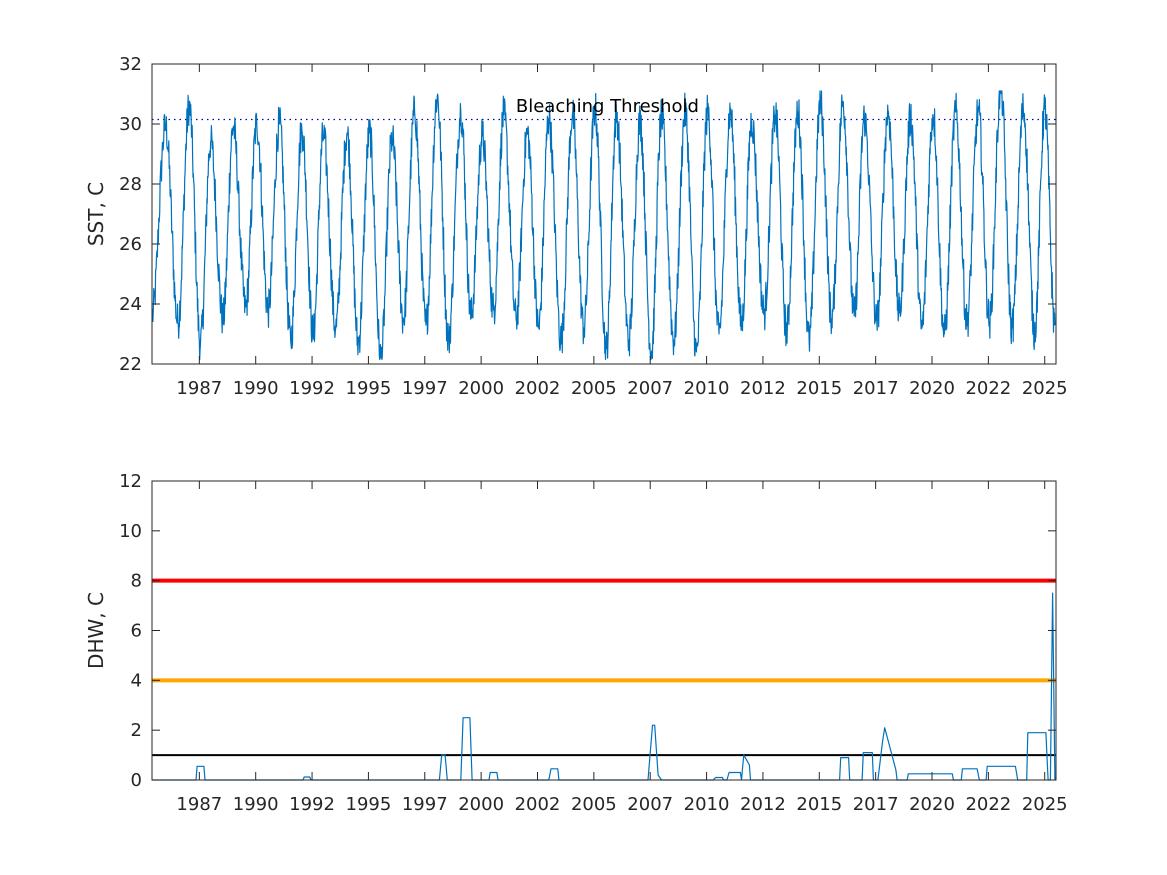 This screenshot has width=1167, height=875. What do you see at coordinates (130, 244) in the screenshot?
I see `y-tick-label: 26` at bounding box center [130, 244].